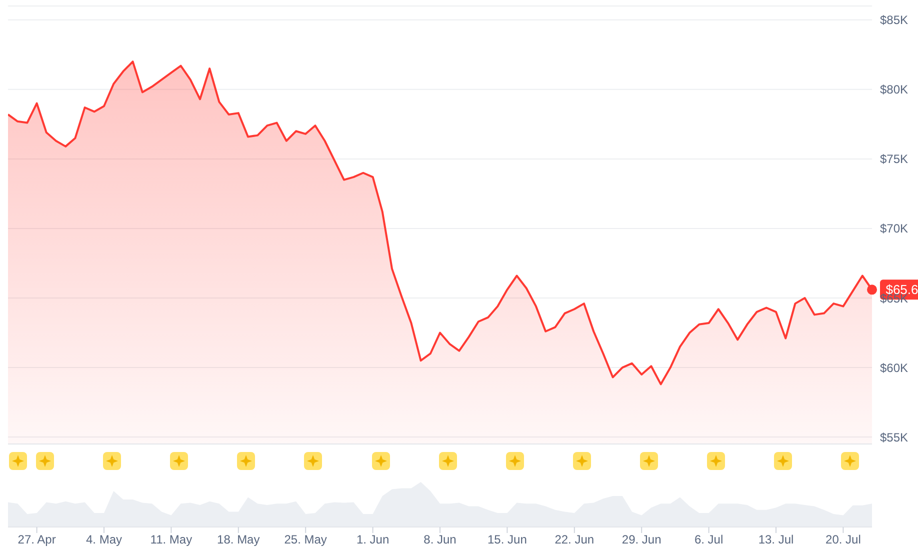  I want to click on x-tick-label: 20. Jul, so click(843, 539).